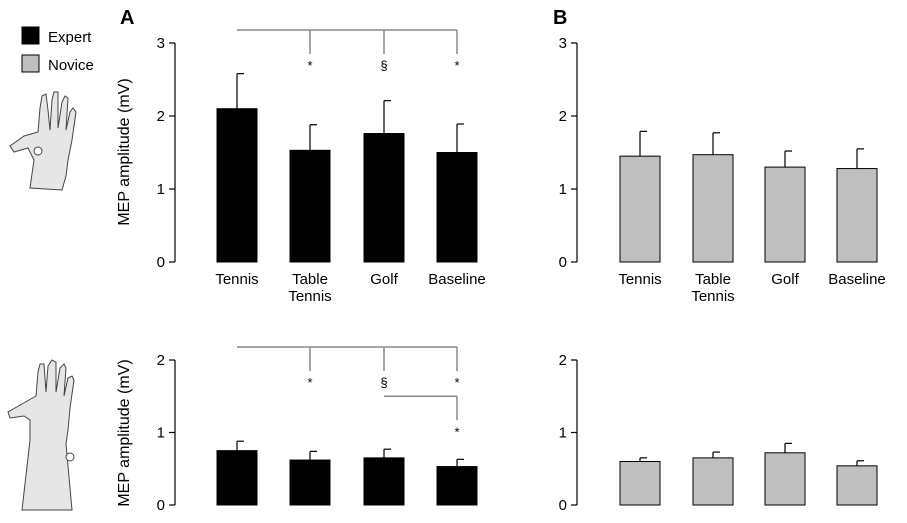 This screenshot has width=907, height=523. What do you see at coordinates (71, 65) in the screenshot?
I see `legend-label-novice: Novice` at bounding box center [71, 65].